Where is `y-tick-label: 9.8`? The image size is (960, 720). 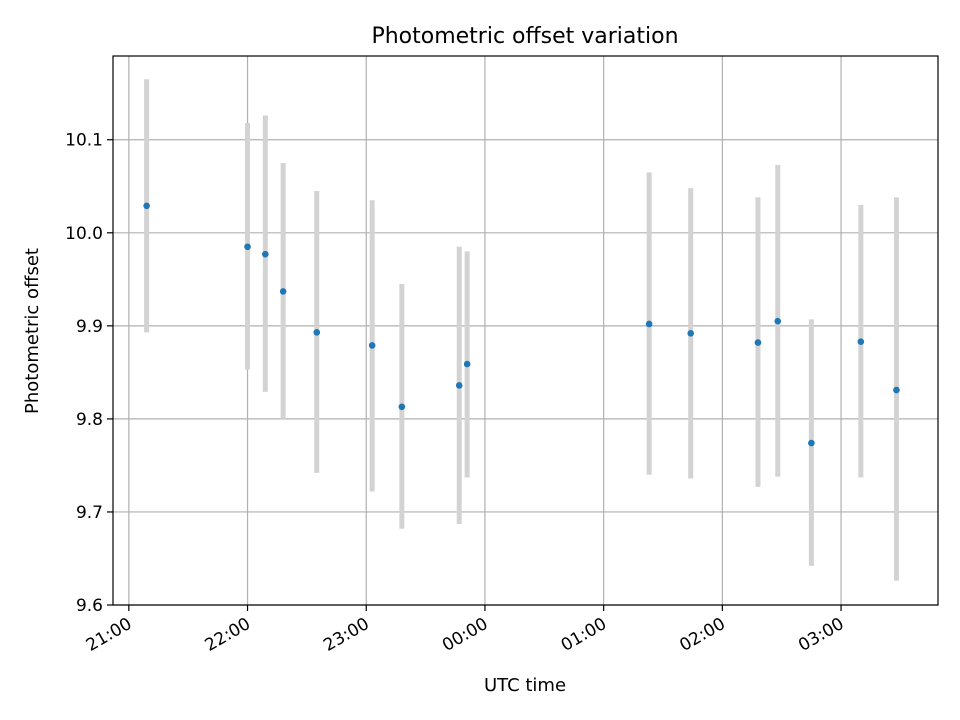 y-tick-label: 9.8 is located at coordinates (89, 420).